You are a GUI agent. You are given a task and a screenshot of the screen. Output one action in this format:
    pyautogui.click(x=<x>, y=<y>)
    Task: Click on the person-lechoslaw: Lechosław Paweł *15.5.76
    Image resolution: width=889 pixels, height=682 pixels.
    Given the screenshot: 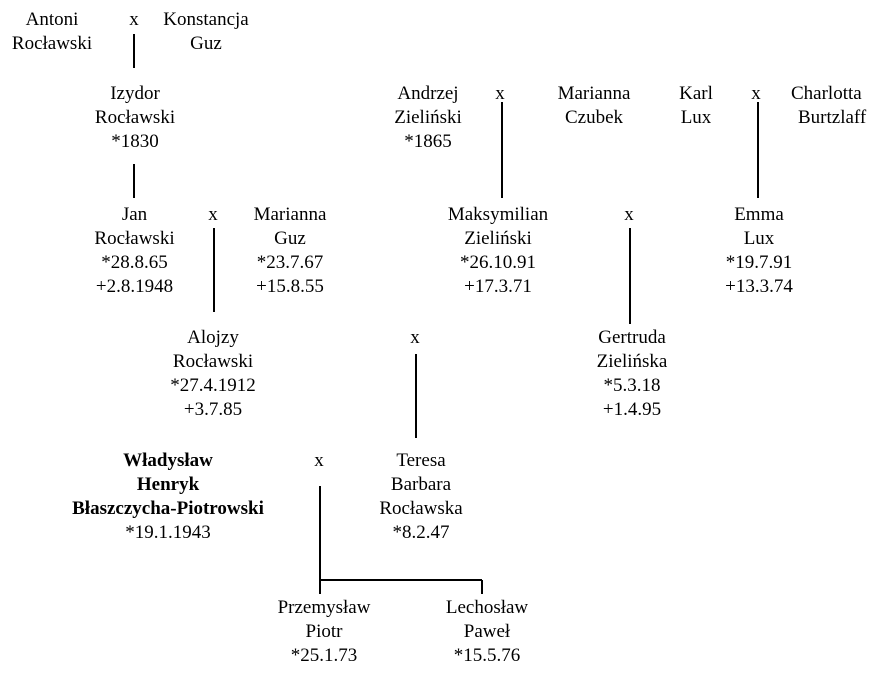 What is the action you would take?
    pyautogui.click(x=487, y=631)
    